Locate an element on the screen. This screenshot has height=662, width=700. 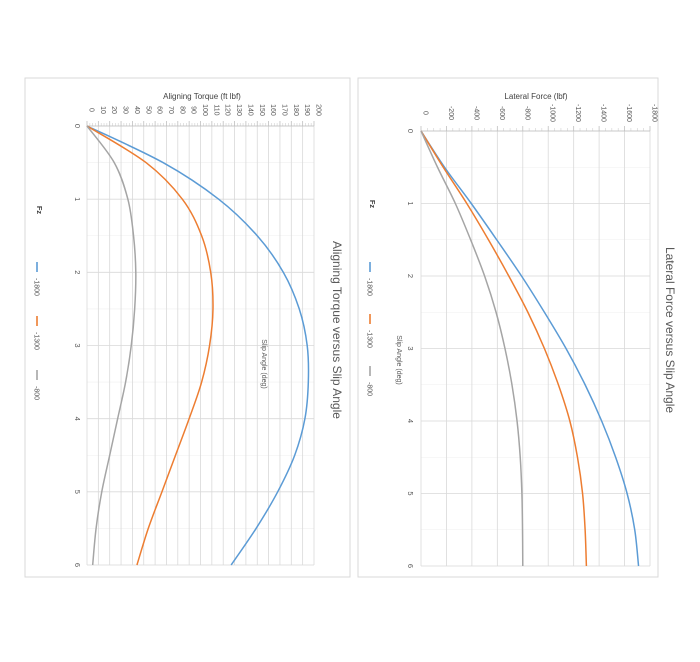
y-tick-label: -800 is located at coordinates (526, 113).